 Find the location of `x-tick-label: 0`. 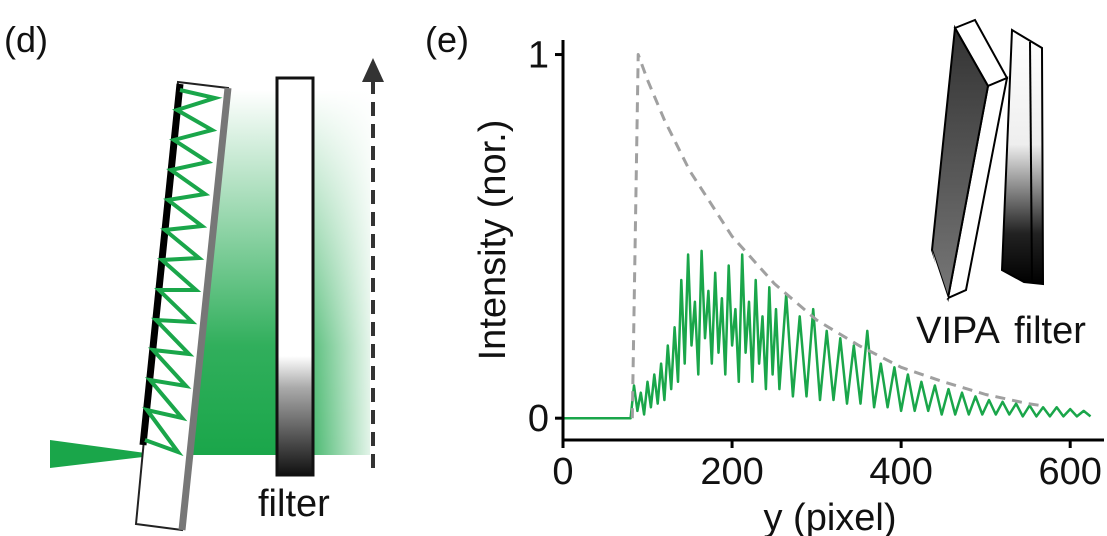

x-tick-label: 0 is located at coordinates (562, 472).